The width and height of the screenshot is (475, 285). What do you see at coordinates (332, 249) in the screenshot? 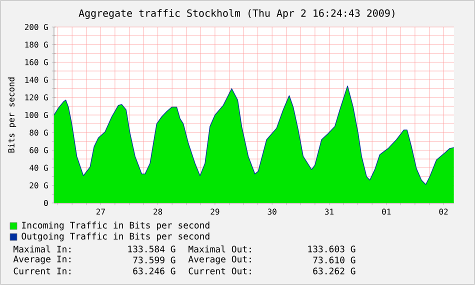
I see `text: 133.603 G` at bounding box center [332, 249].